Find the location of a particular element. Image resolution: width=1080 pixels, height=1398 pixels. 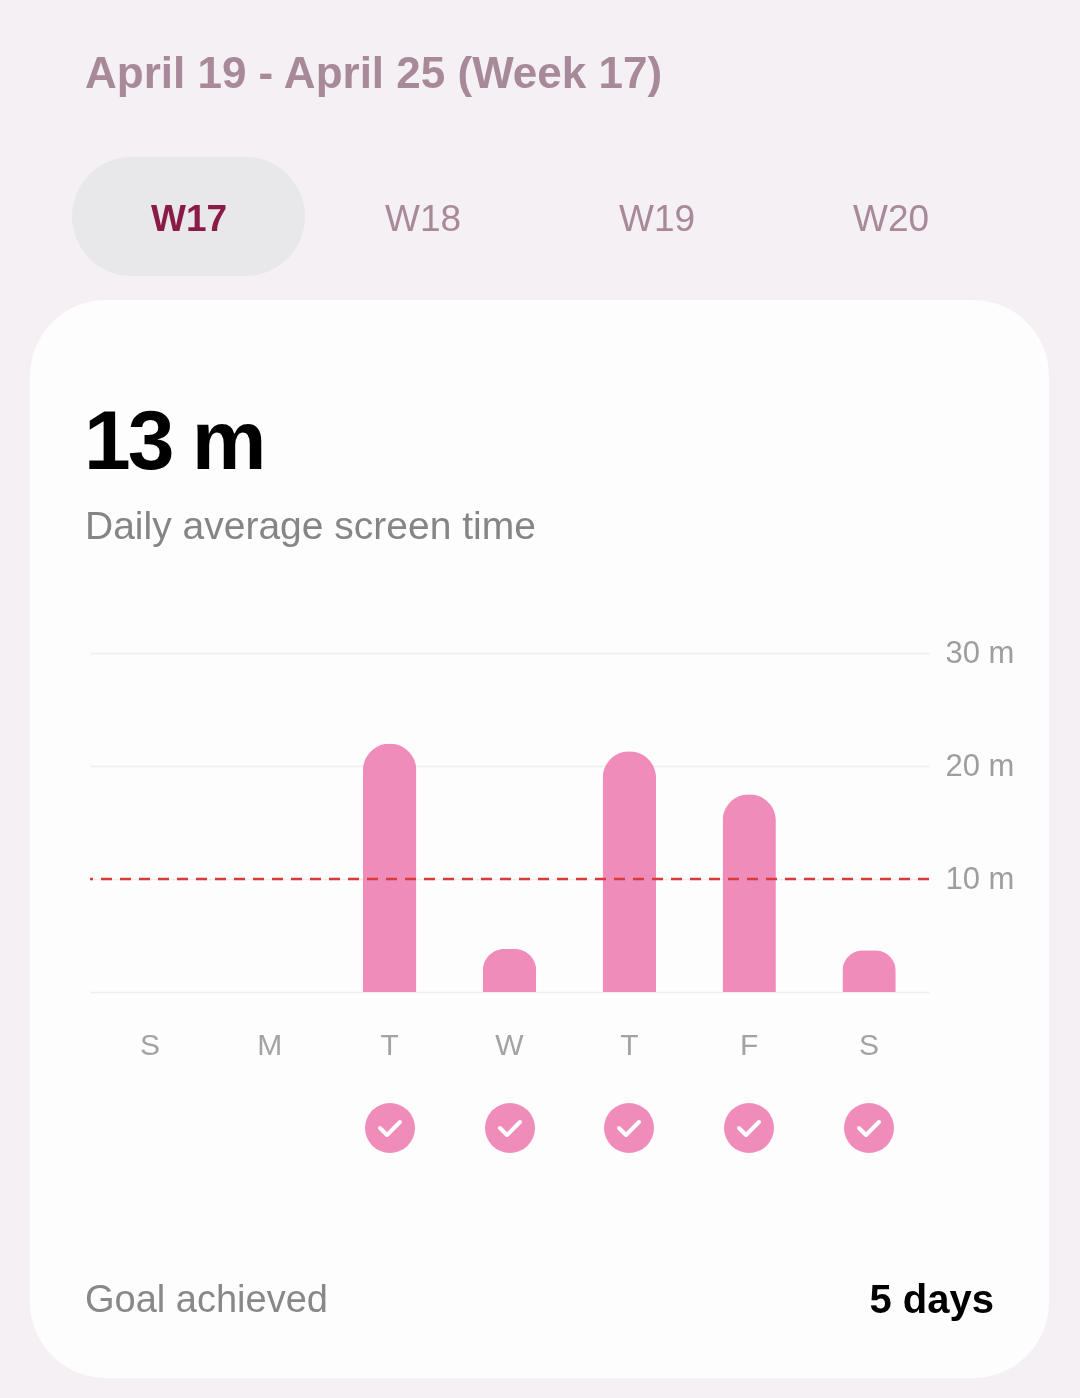

text: W20 is located at coordinates (891, 218).